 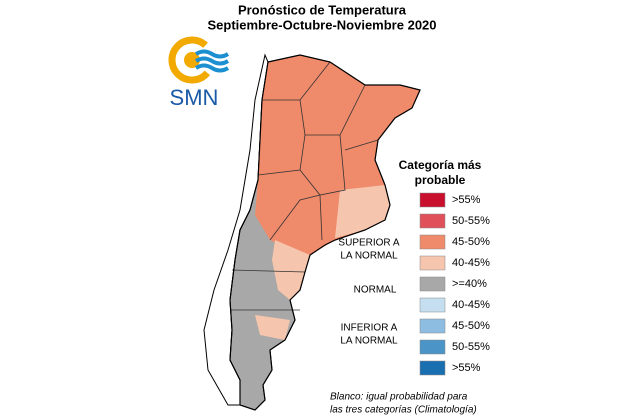 What do you see at coordinates (440, 180) in the screenshot?
I see `legend-title-2: probable` at bounding box center [440, 180].